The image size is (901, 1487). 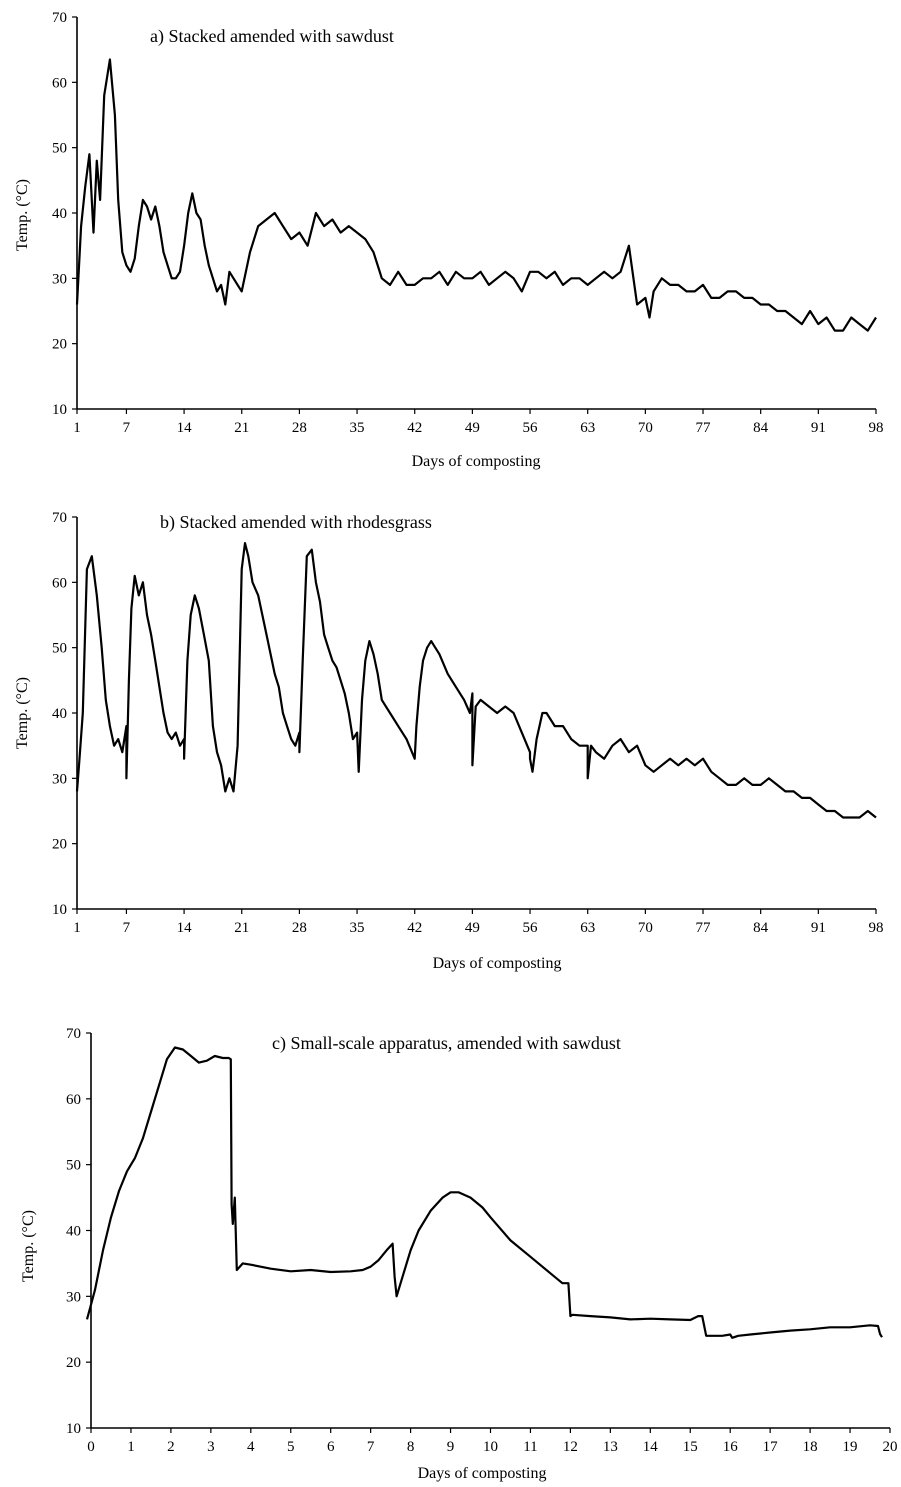 I want to click on x-tick-label: 15, so click(x=690, y=1447).